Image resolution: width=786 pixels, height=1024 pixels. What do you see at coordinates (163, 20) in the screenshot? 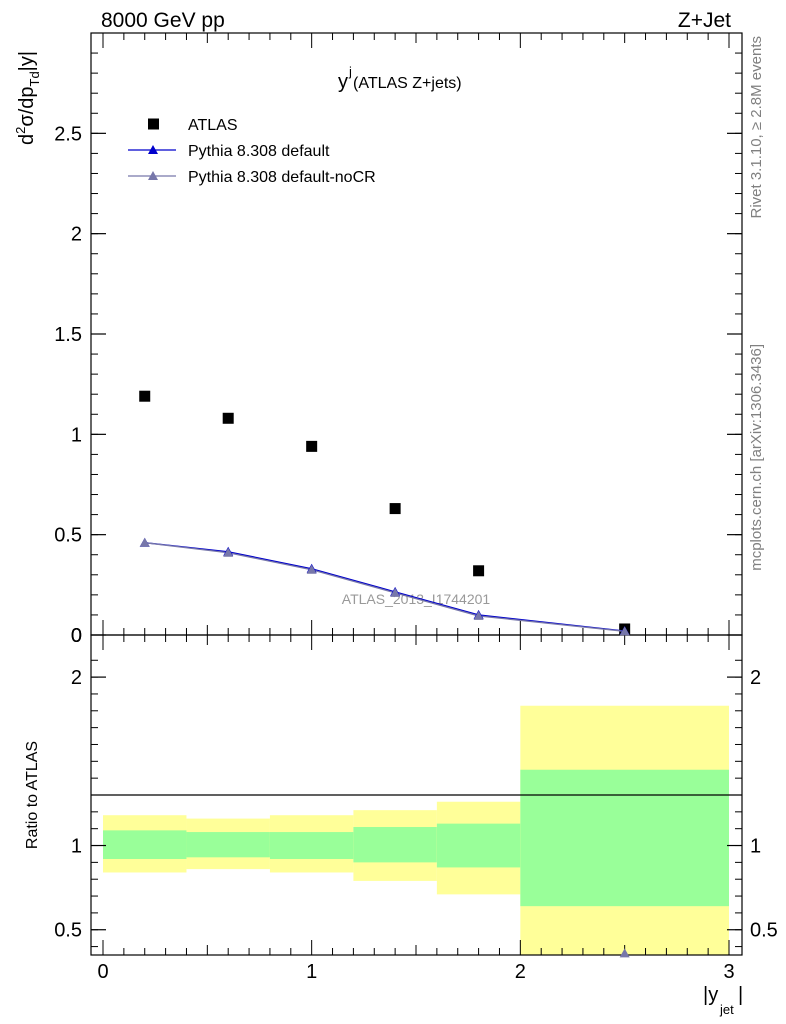
I see `header-left: 8000 GeV pp` at bounding box center [163, 20].